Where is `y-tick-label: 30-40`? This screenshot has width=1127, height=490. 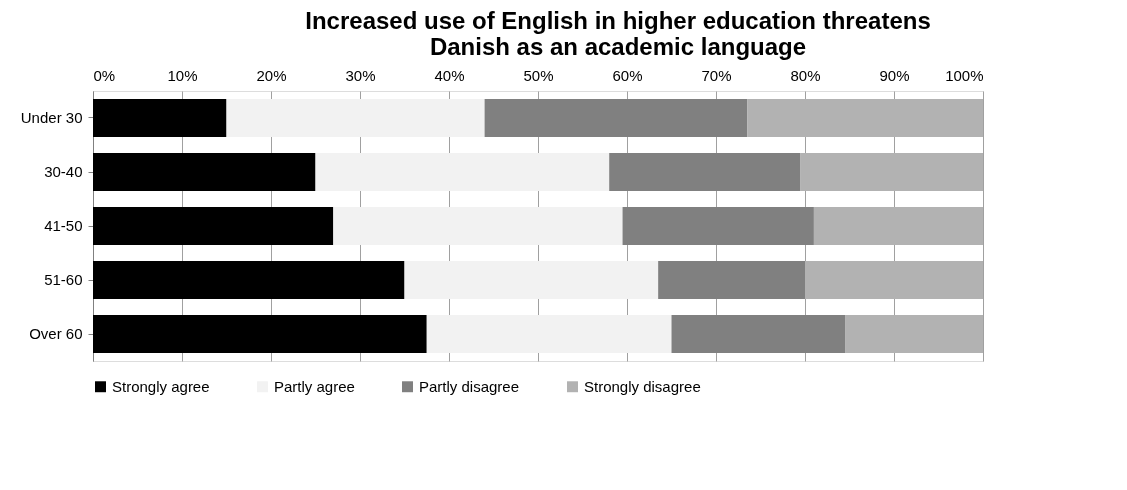 y-tick-label: 30-40 is located at coordinates (63, 171).